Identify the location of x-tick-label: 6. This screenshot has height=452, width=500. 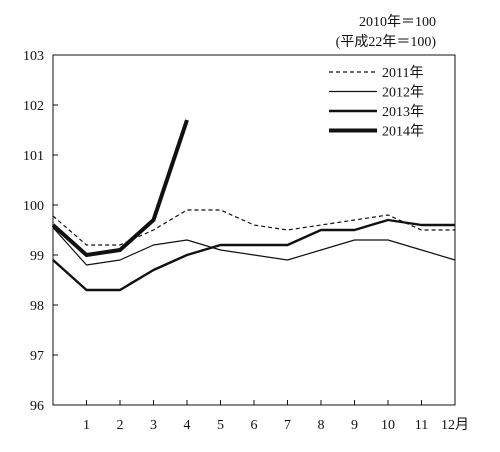
(254, 425).